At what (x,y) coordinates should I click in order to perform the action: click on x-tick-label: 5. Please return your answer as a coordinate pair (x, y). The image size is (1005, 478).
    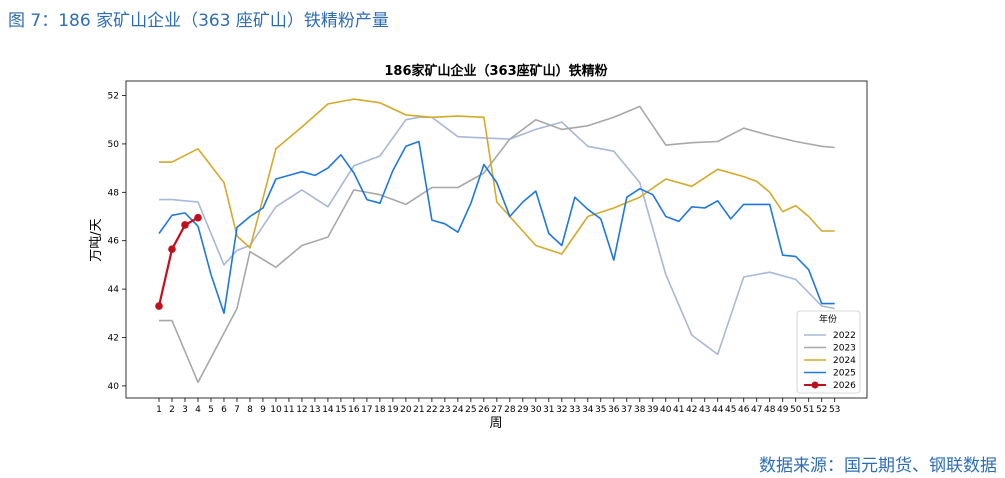
    Looking at the image, I should click on (211, 410).